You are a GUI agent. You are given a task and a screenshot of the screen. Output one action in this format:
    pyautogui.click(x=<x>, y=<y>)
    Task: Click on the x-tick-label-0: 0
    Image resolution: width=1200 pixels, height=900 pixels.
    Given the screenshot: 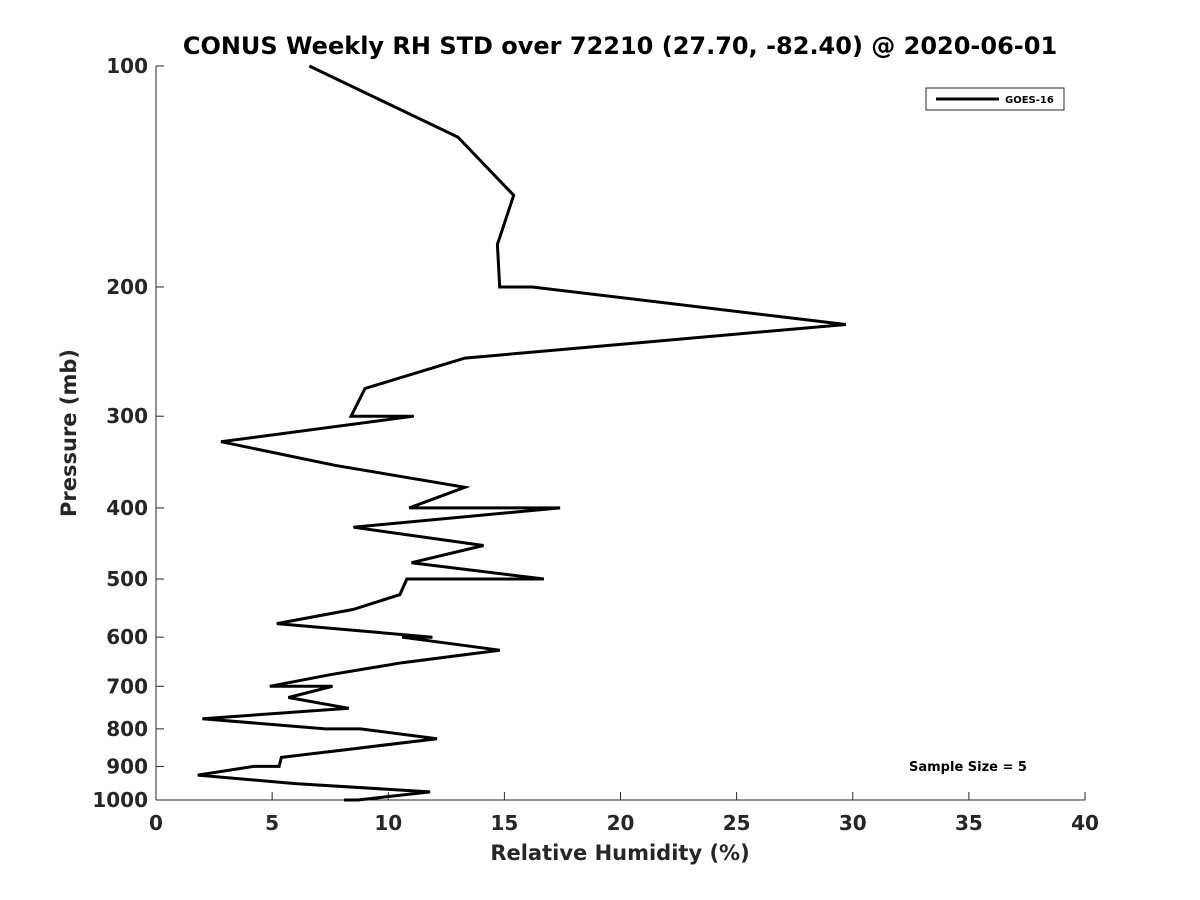 What is the action you would take?
    pyautogui.click(x=156, y=823)
    